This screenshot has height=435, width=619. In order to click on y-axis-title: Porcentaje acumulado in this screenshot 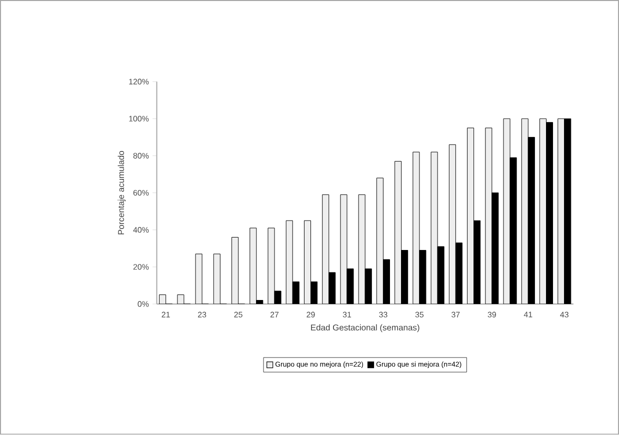, I will do `click(122, 192)`.